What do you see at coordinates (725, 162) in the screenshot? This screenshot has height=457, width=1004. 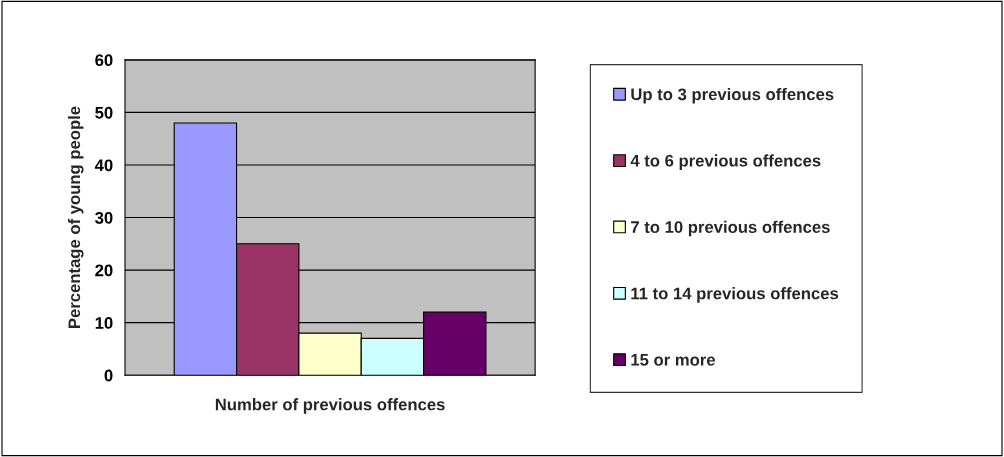 I see `legend-label: 4 to 6 previous offences` at bounding box center [725, 162].